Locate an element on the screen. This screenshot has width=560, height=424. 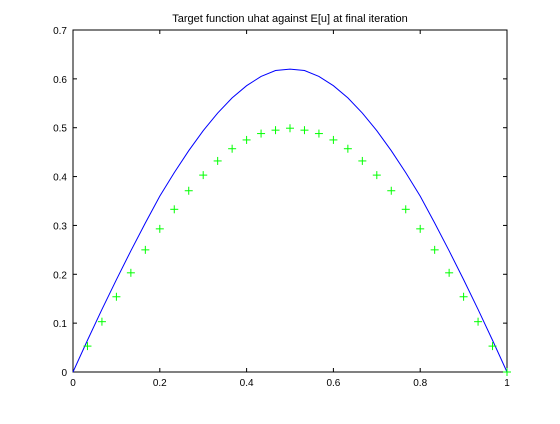
y-tick-label: 0.3 is located at coordinates (60, 226).